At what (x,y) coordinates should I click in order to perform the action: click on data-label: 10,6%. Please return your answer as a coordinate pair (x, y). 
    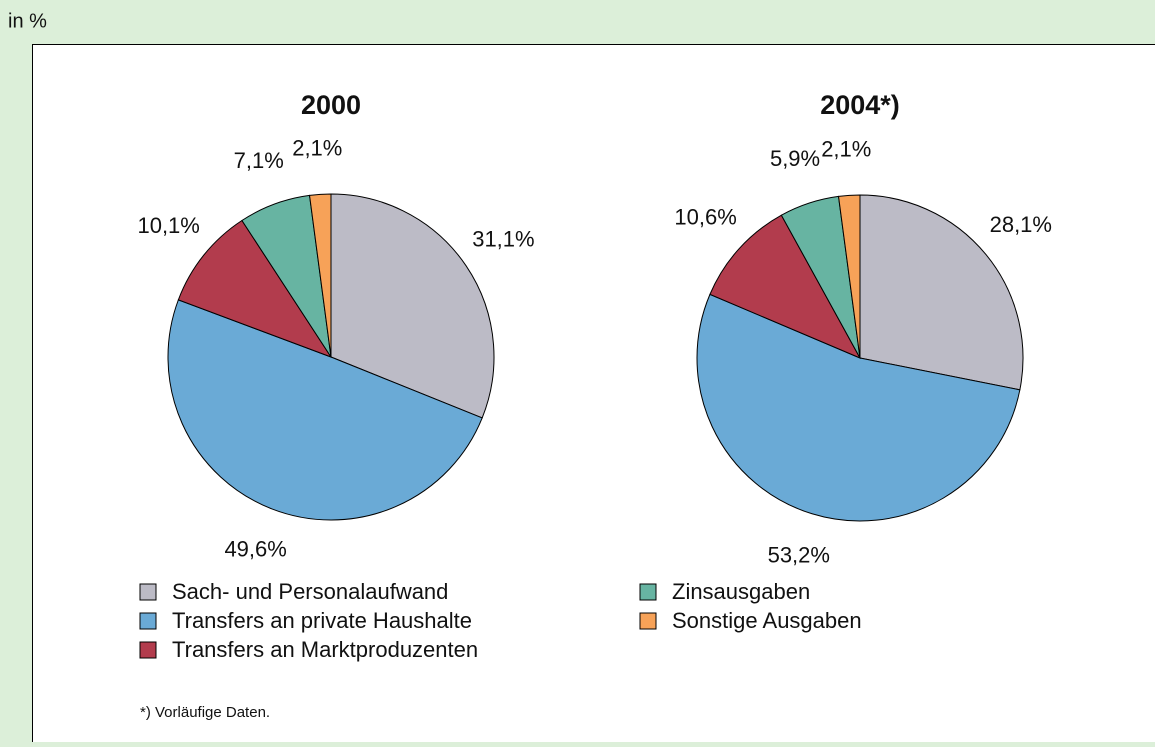
    Looking at the image, I should click on (705, 216).